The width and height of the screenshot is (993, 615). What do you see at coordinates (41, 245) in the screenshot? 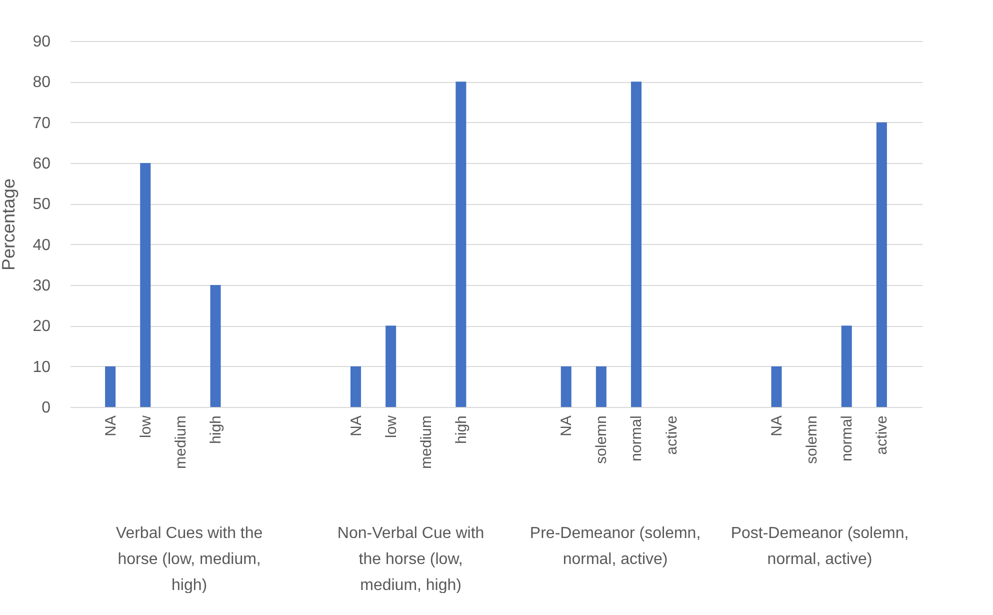
I see `y-tick-label: 40` at bounding box center [41, 245].